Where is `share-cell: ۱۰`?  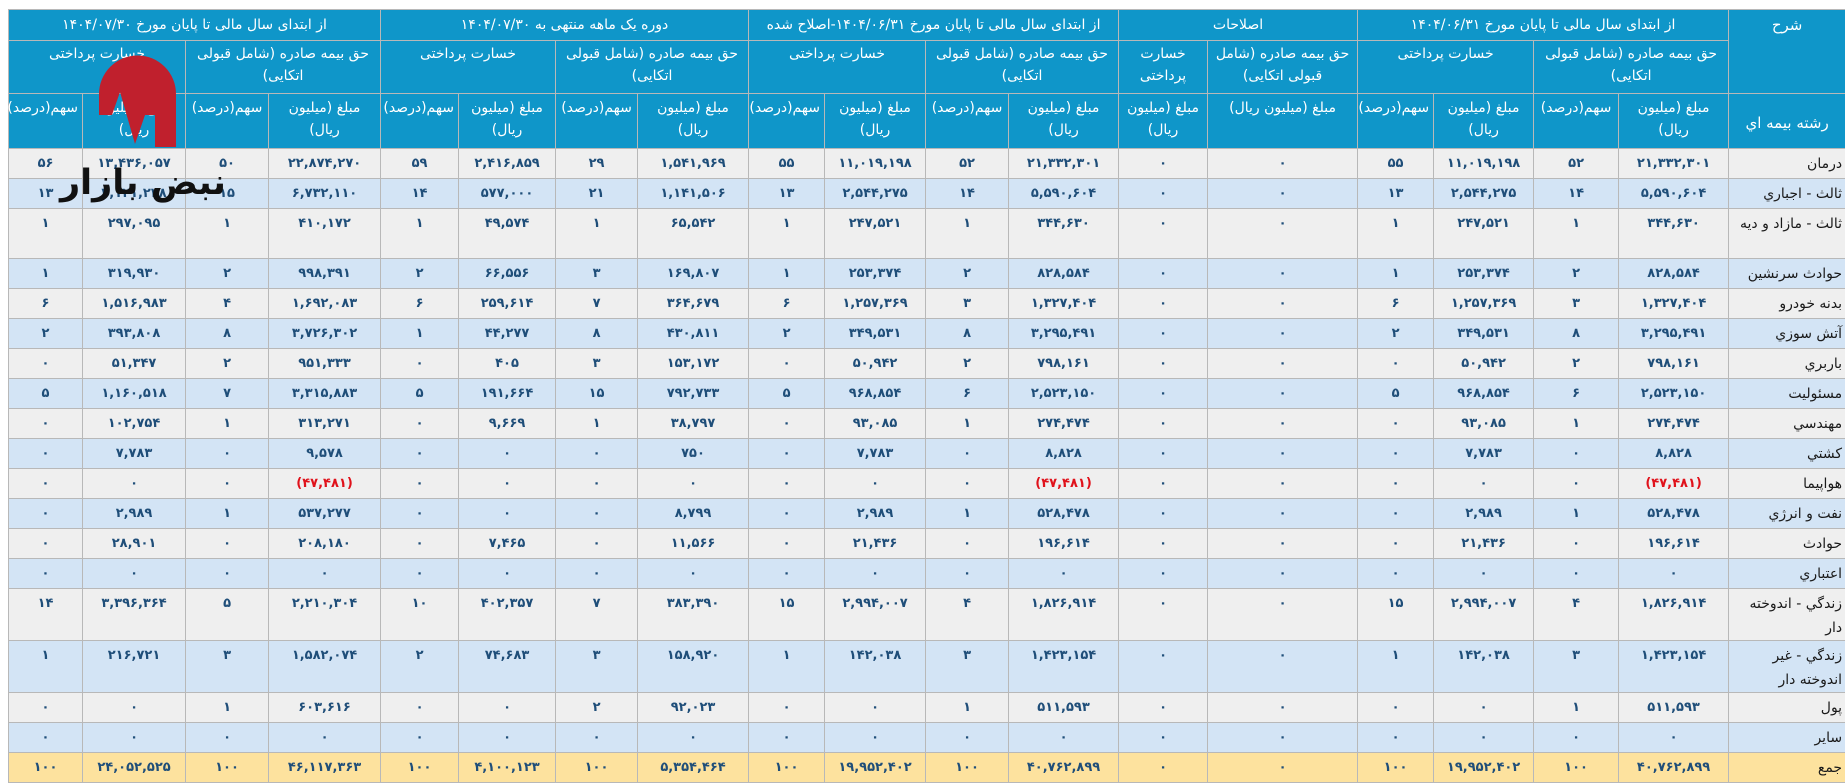 share-cell: ۱۰ is located at coordinates (420, 615).